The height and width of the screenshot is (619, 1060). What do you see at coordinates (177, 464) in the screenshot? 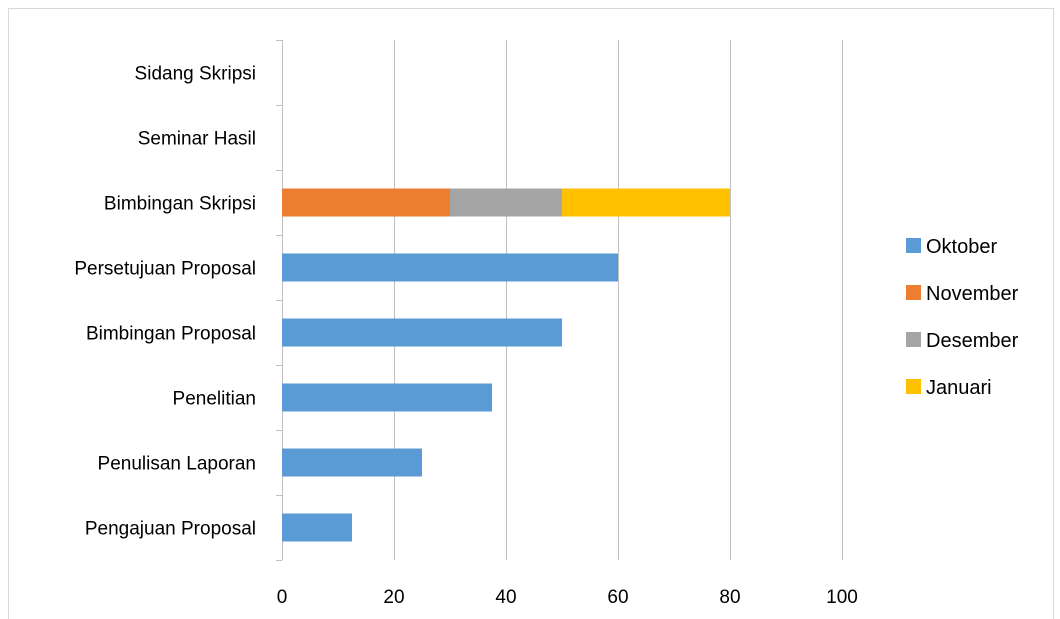
I see `category-label: Penulisan Laporan` at bounding box center [177, 464].